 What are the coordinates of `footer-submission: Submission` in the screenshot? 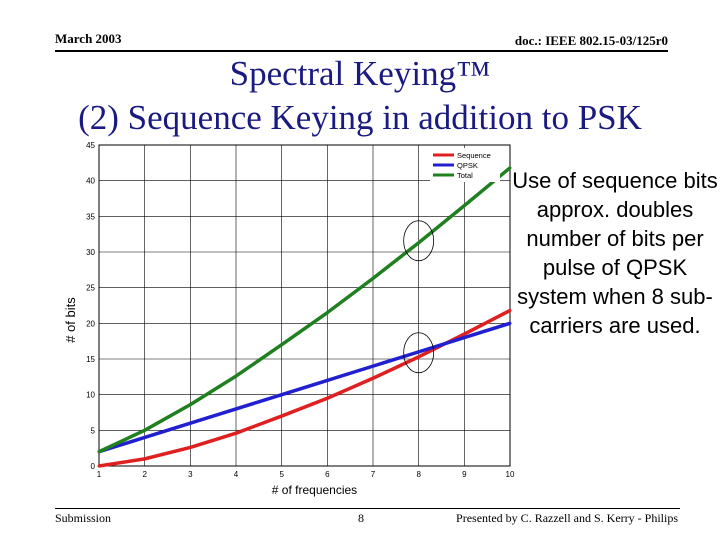 It's located at (83, 518).